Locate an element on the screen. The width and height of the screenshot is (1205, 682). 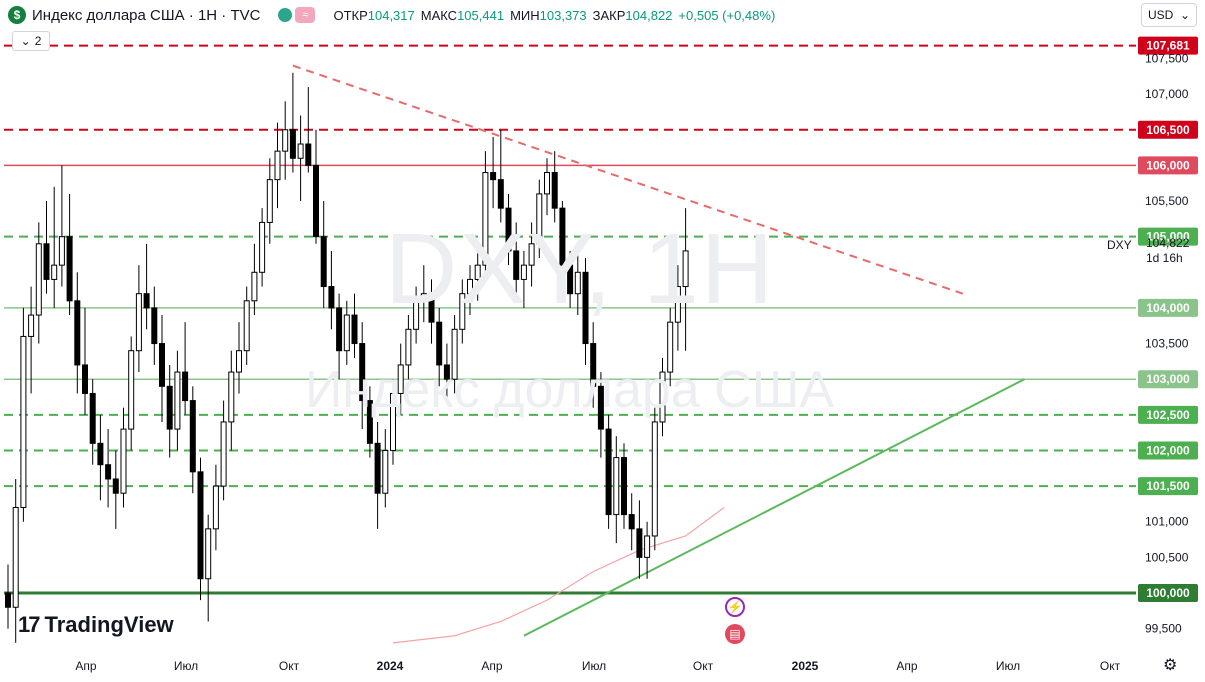
ohlc-value: 103,373 is located at coordinates (563, 15).